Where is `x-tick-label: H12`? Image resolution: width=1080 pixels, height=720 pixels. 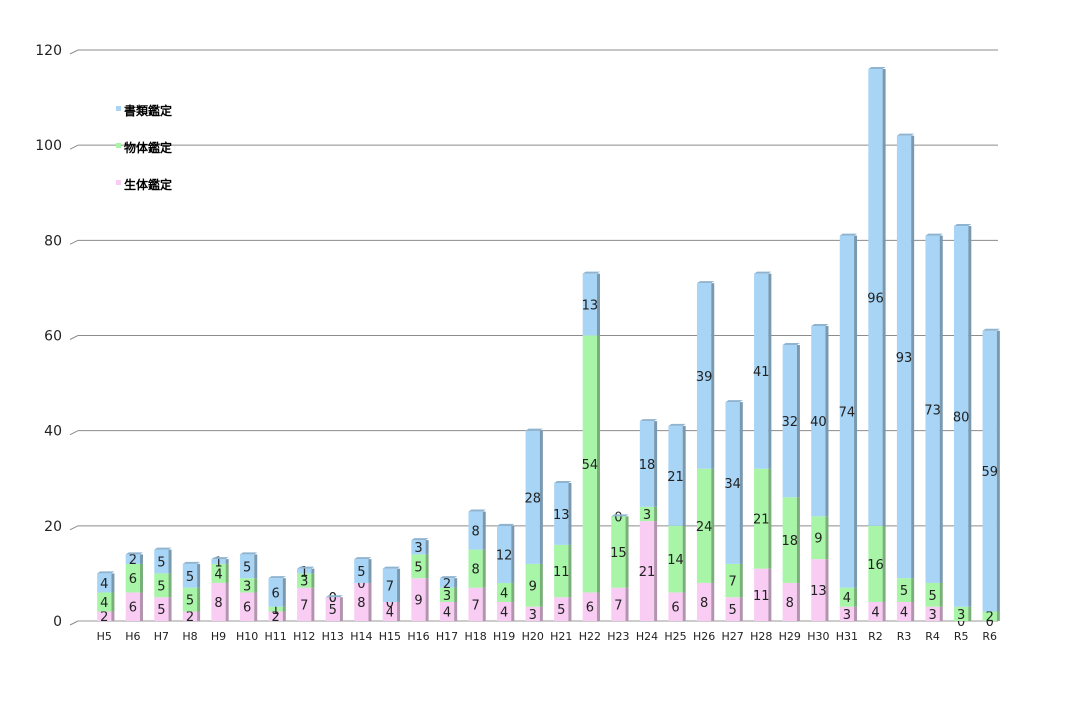 x-tick-label: H12 is located at coordinates (304, 636).